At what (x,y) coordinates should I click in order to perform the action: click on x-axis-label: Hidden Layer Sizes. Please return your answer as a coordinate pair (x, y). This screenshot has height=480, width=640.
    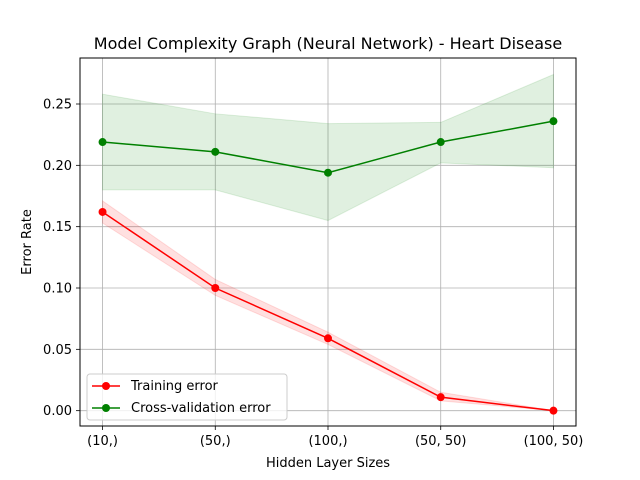
    Looking at the image, I should click on (328, 463).